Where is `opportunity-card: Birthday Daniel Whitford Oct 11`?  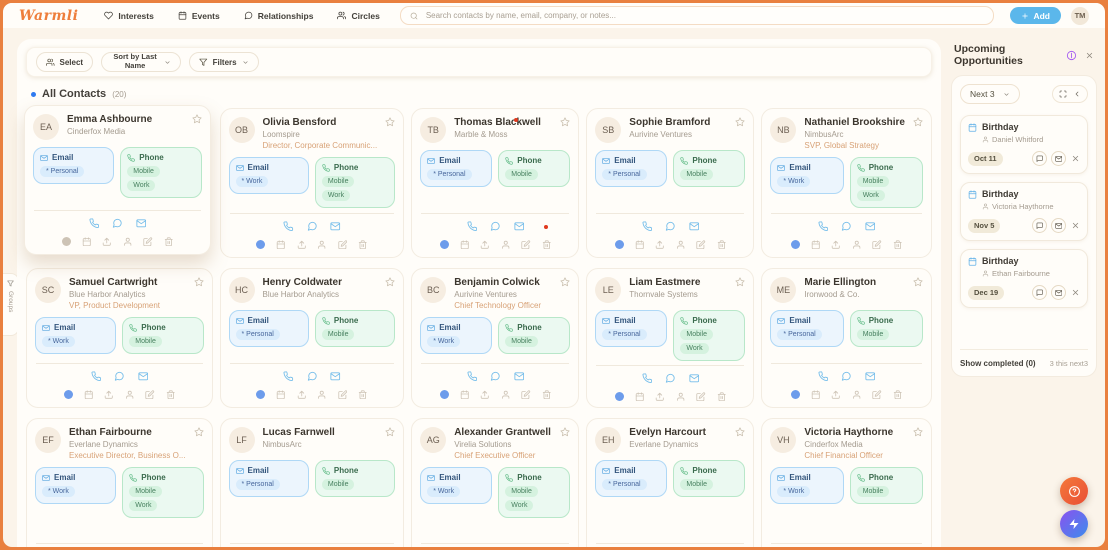
opportunity-card: Birthday Daniel Whitford Oct 11 is located at coordinates (1024, 144).